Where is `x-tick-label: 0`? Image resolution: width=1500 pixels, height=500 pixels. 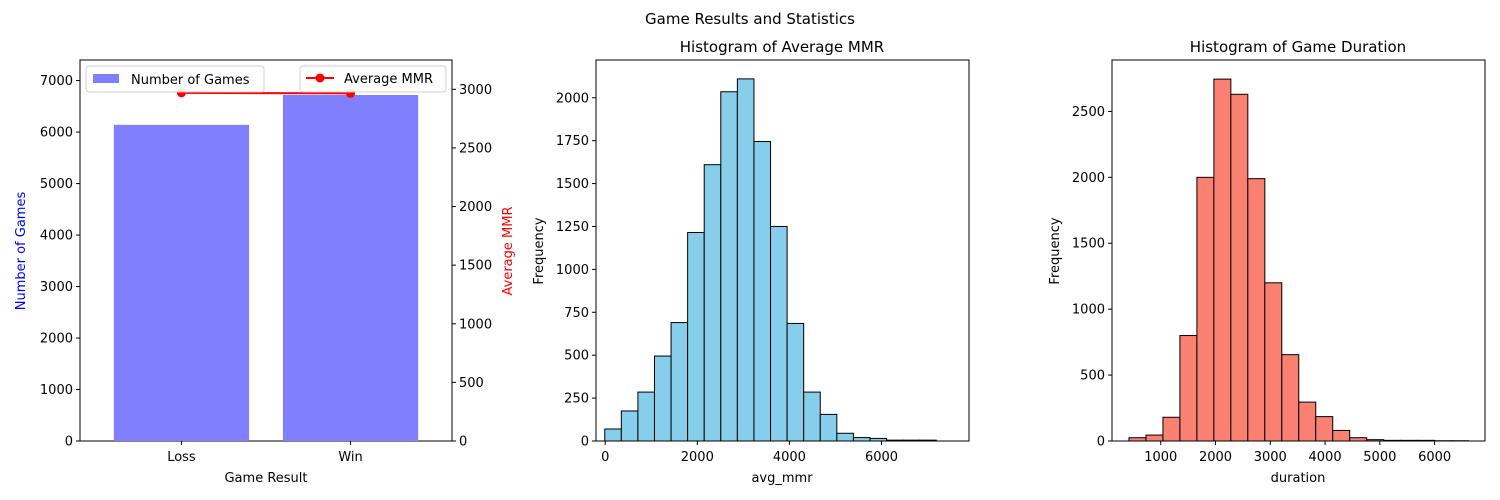 x-tick-label: 0 is located at coordinates (605, 457).